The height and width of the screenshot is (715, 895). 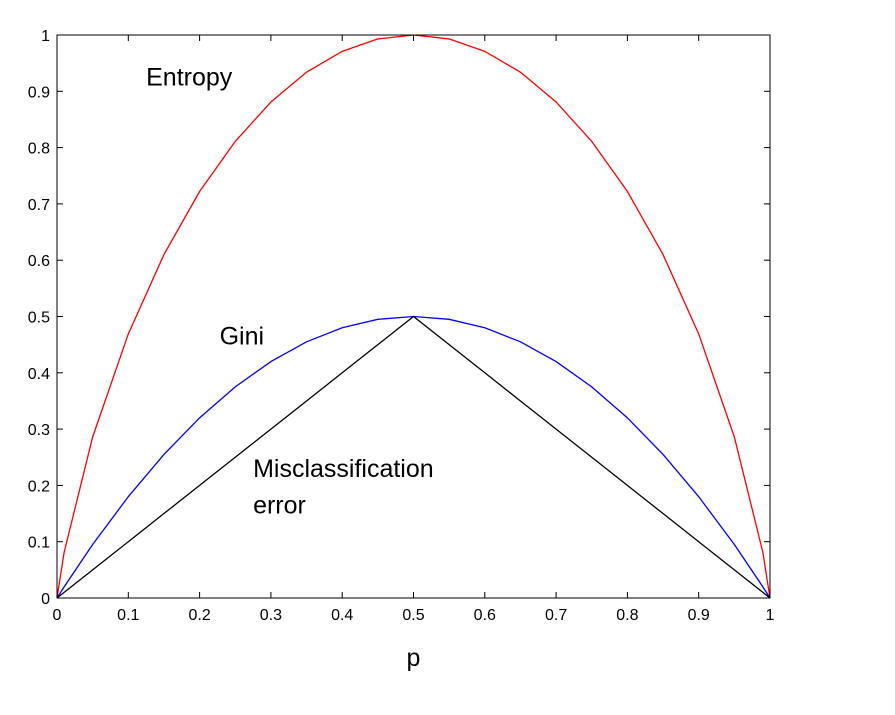 What do you see at coordinates (39, 92) in the screenshot?
I see `y-tick-label: 0.9` at bounding box center [39, 92].